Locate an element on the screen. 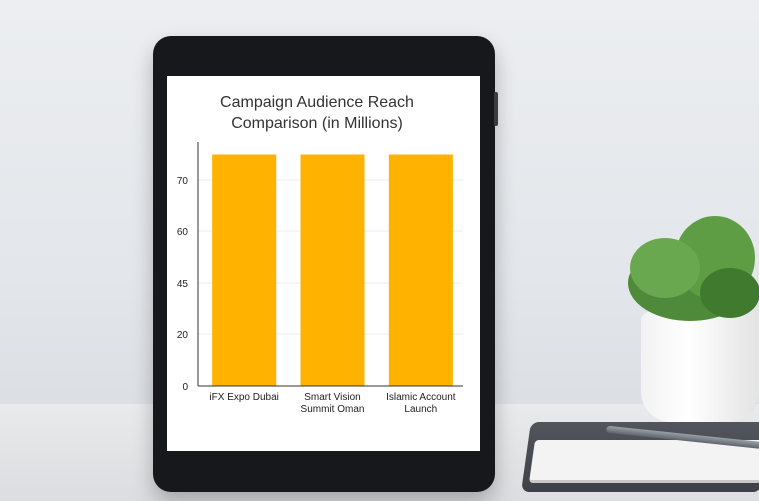  y-tick-label: 20 is located at coordinates (183, 335).